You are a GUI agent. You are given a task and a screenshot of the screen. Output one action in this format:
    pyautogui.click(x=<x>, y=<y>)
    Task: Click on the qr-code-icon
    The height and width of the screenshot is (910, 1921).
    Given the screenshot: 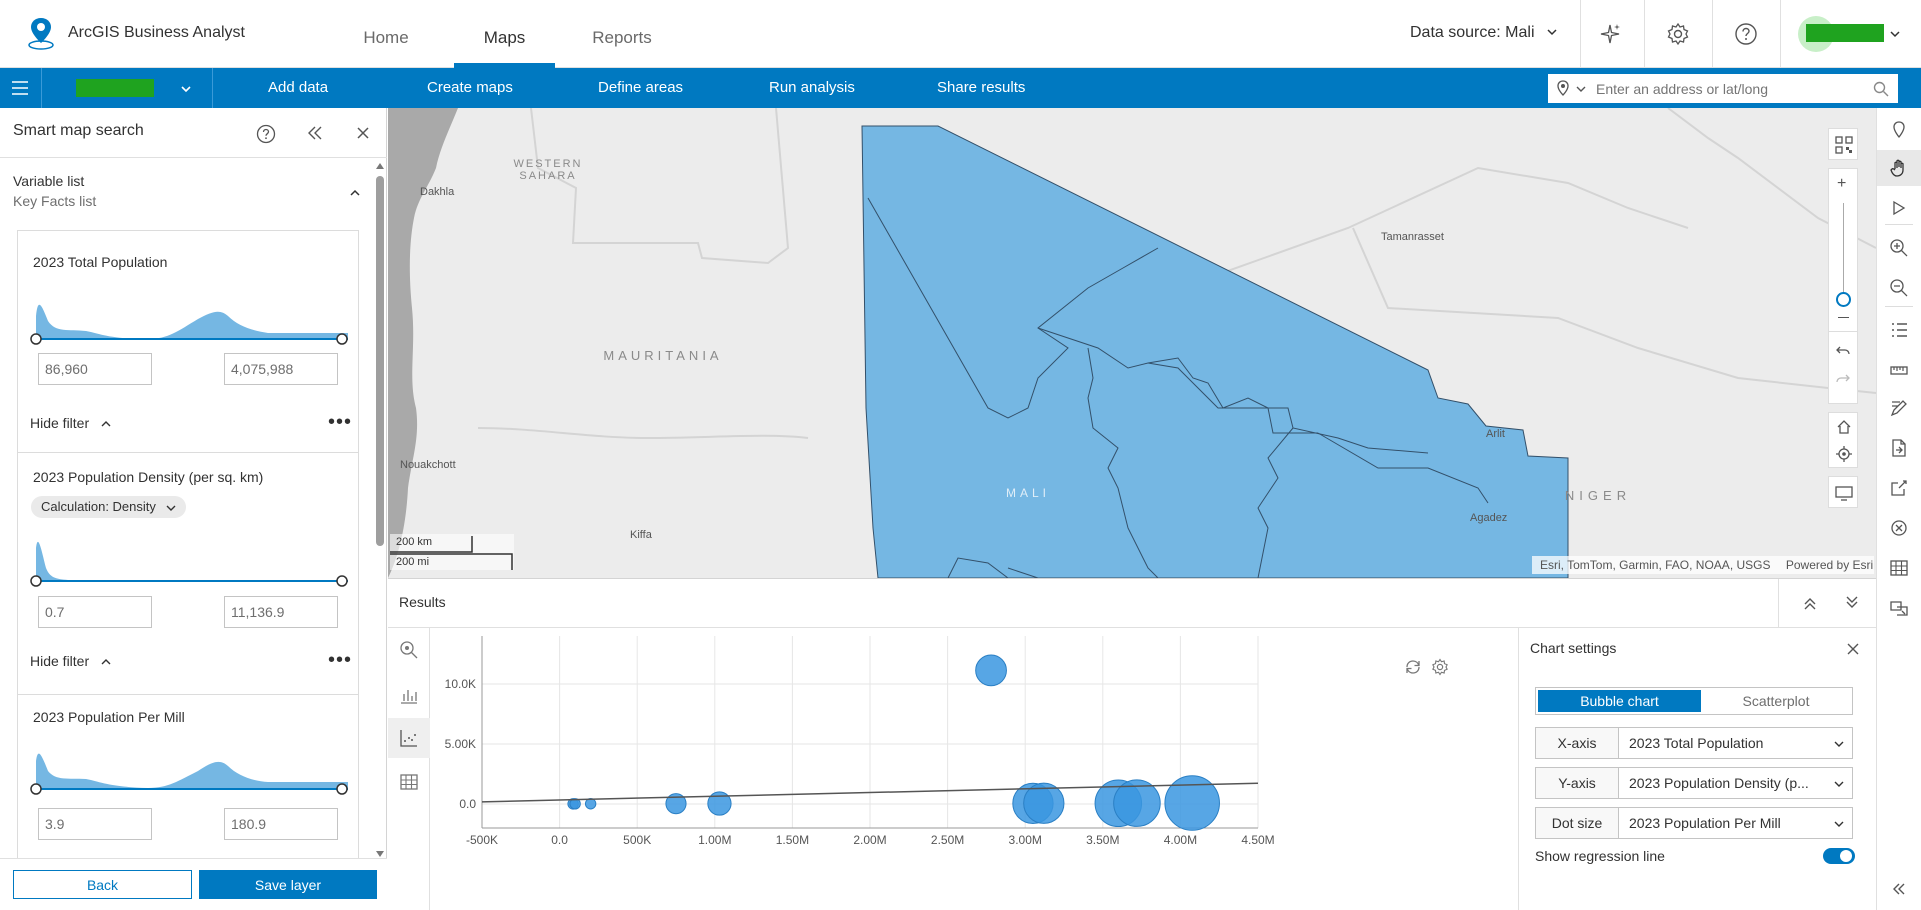 What is the action you would take?
    pyautogui.click(x=1844, y=145)
    